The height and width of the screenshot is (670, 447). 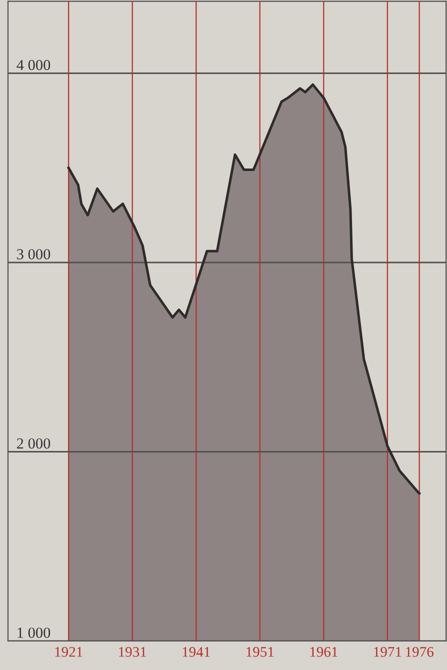 I want to click on y-tick-label: 3 000, so click(x=33, y=254).